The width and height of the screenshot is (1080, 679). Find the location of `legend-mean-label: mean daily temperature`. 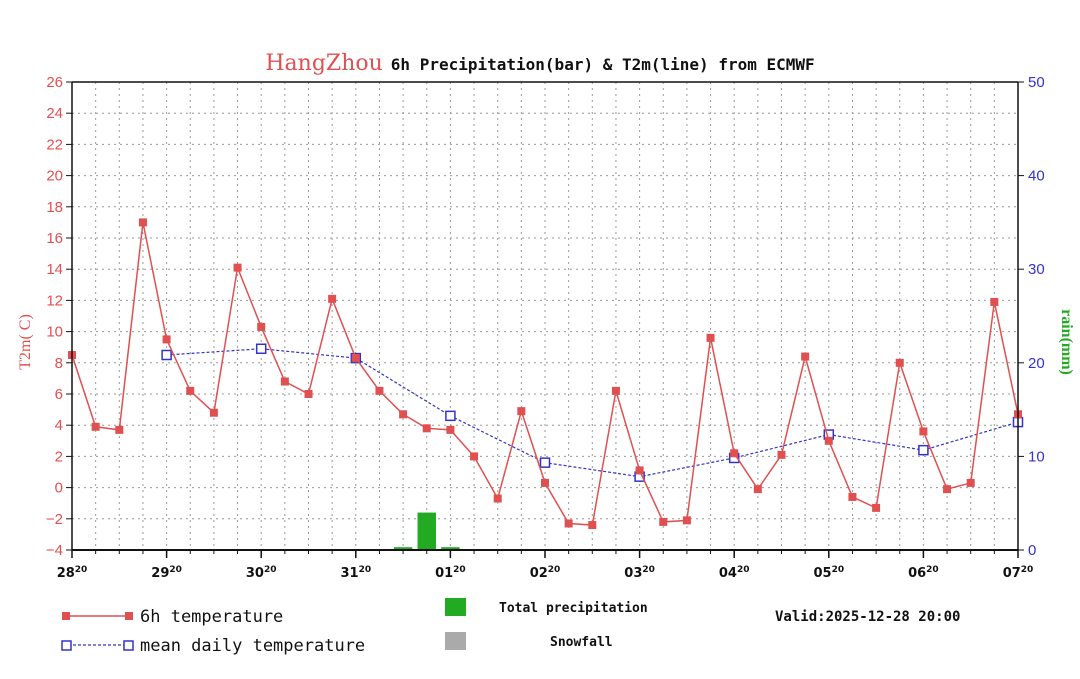

legend-mean-label: mean daily temperature is located at coordinates (252, 646).